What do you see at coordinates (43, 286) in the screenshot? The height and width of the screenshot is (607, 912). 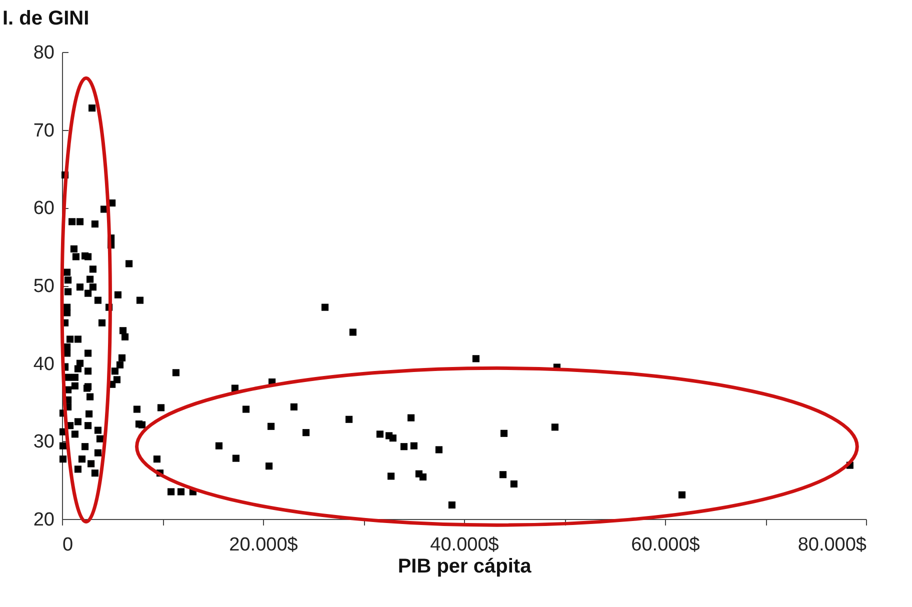 I see `y-tick-label: 50` at bounding box center [43, 286].